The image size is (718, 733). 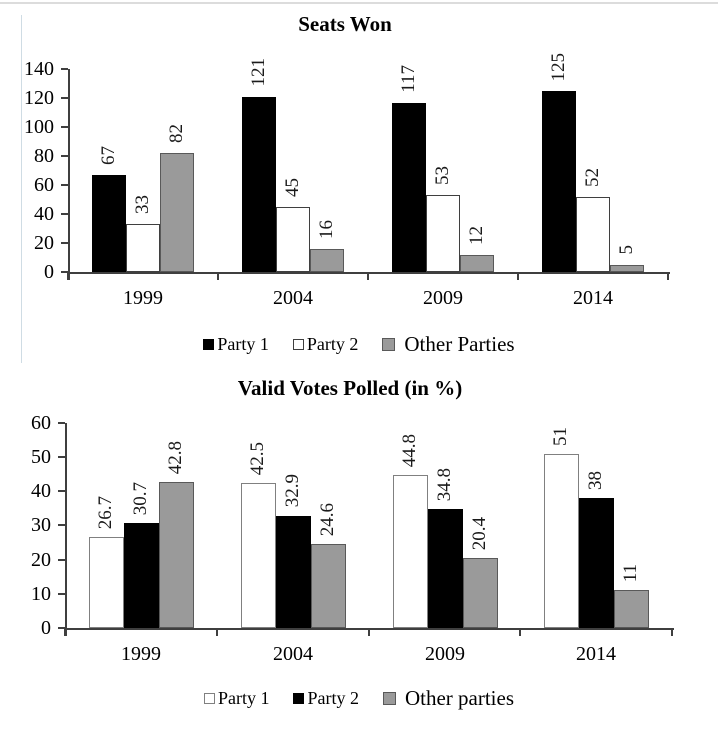 I want to click on bar-value-label: 30.7, so click(x=140, y=498).